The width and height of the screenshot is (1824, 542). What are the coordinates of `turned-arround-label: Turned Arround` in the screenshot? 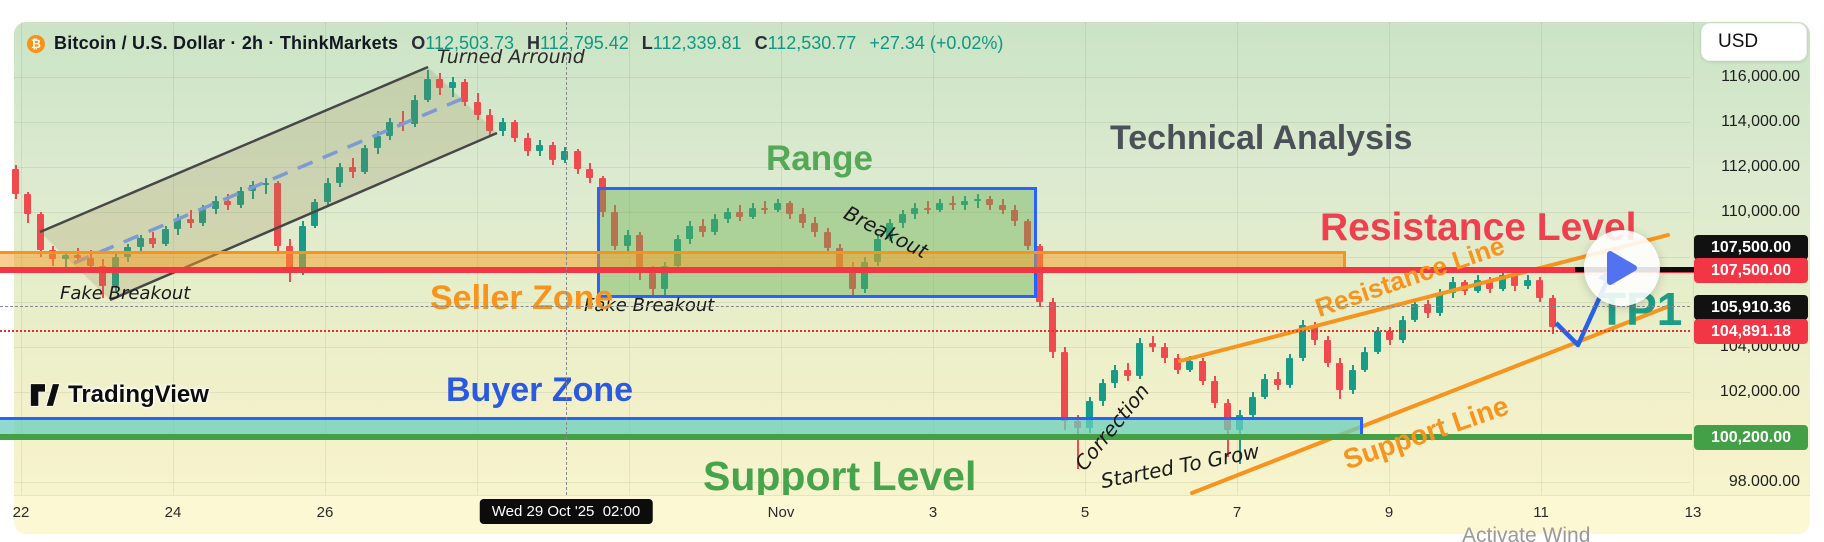 It's located at (511, 57).